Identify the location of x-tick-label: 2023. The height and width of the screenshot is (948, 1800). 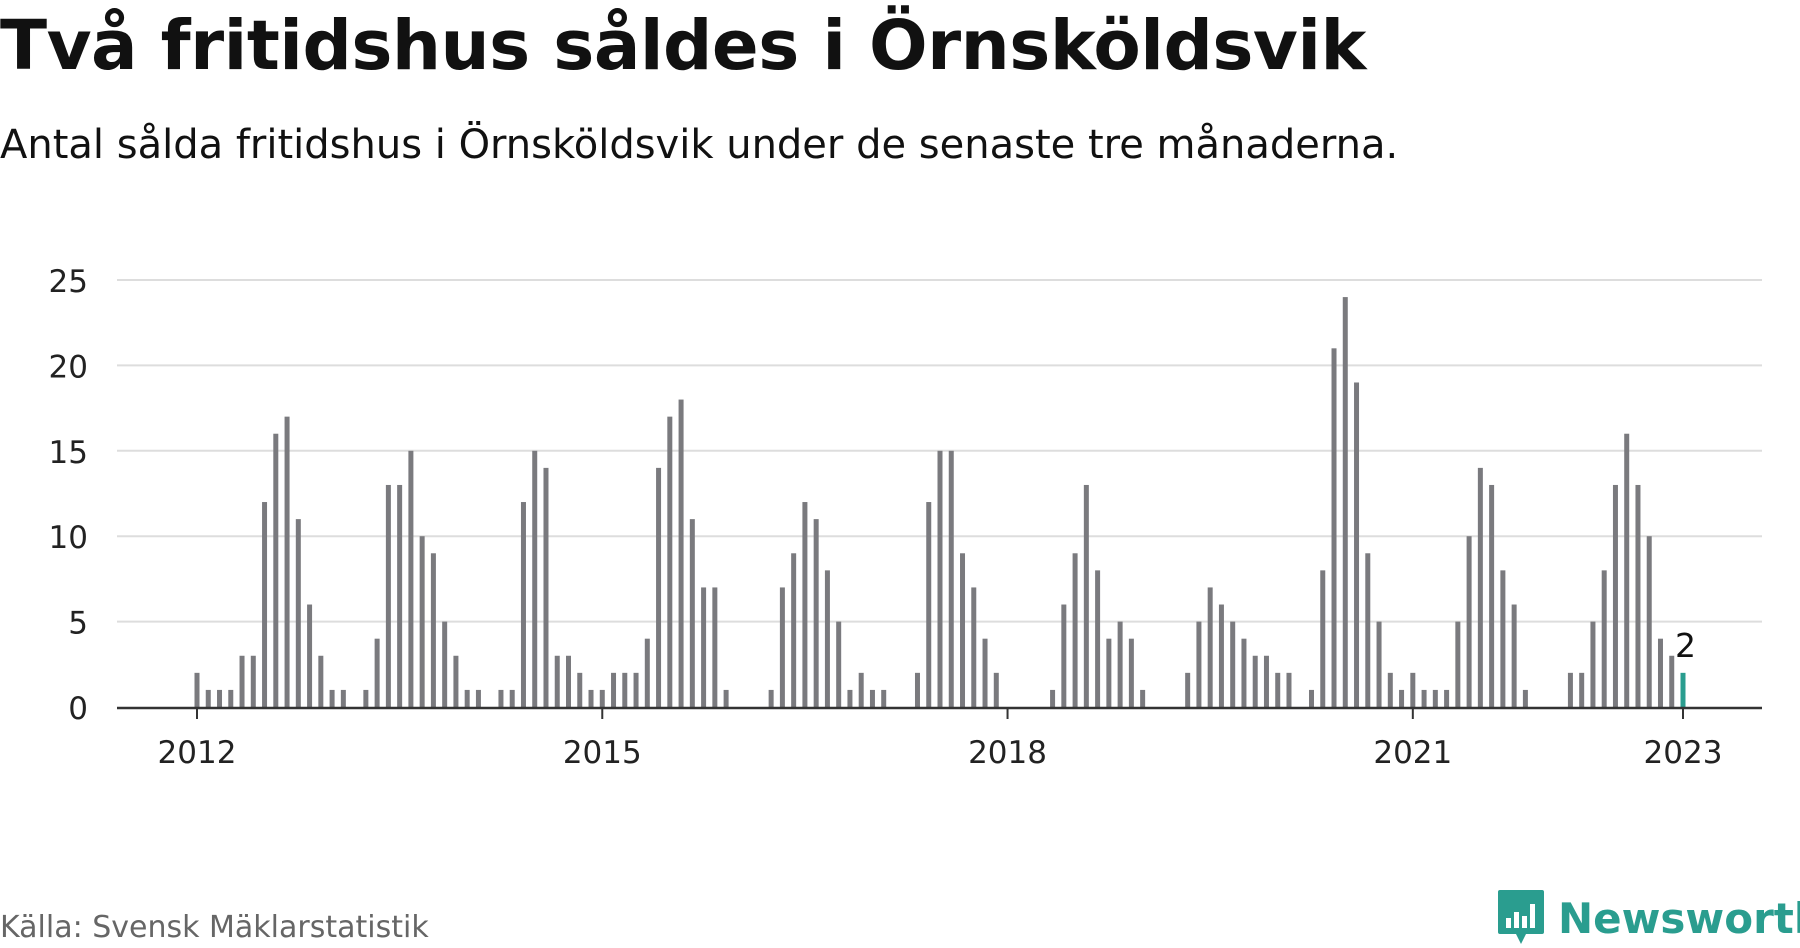
(1683, 753).